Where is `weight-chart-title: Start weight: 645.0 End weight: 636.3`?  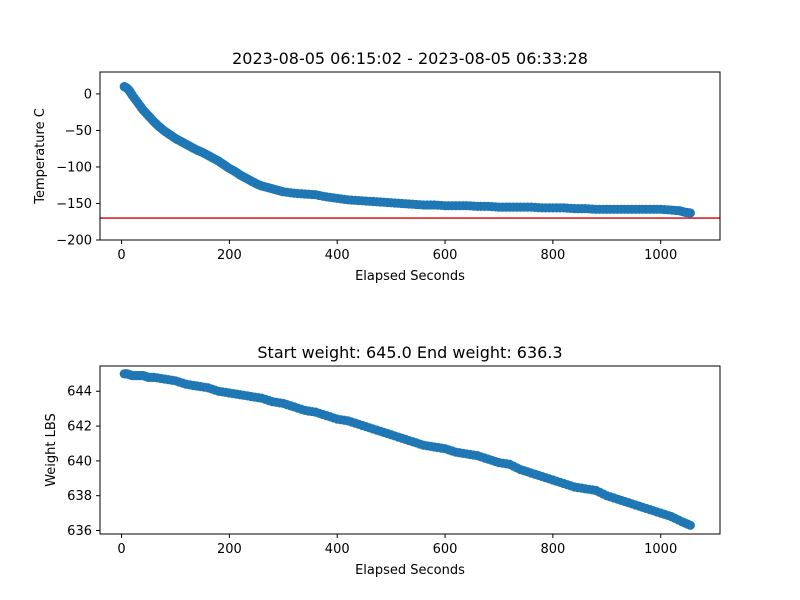
weight-chart-title: Start weight: 645.0 End weight: 636.3 is located at coordinates (409, 352).